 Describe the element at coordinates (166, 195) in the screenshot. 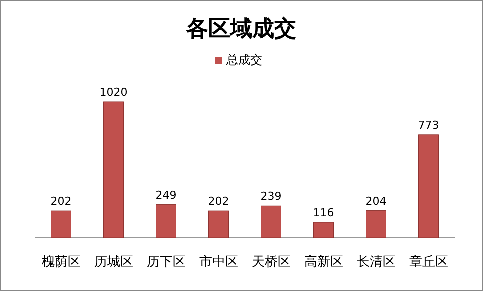

I see `data-label: 249` at that location.